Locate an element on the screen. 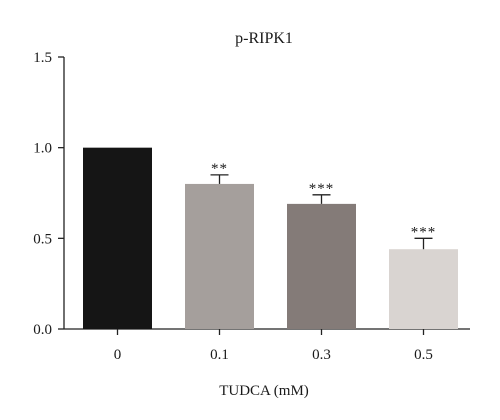  x-axis-label: TUDCA (mM) is located at coordinates (264, 391).